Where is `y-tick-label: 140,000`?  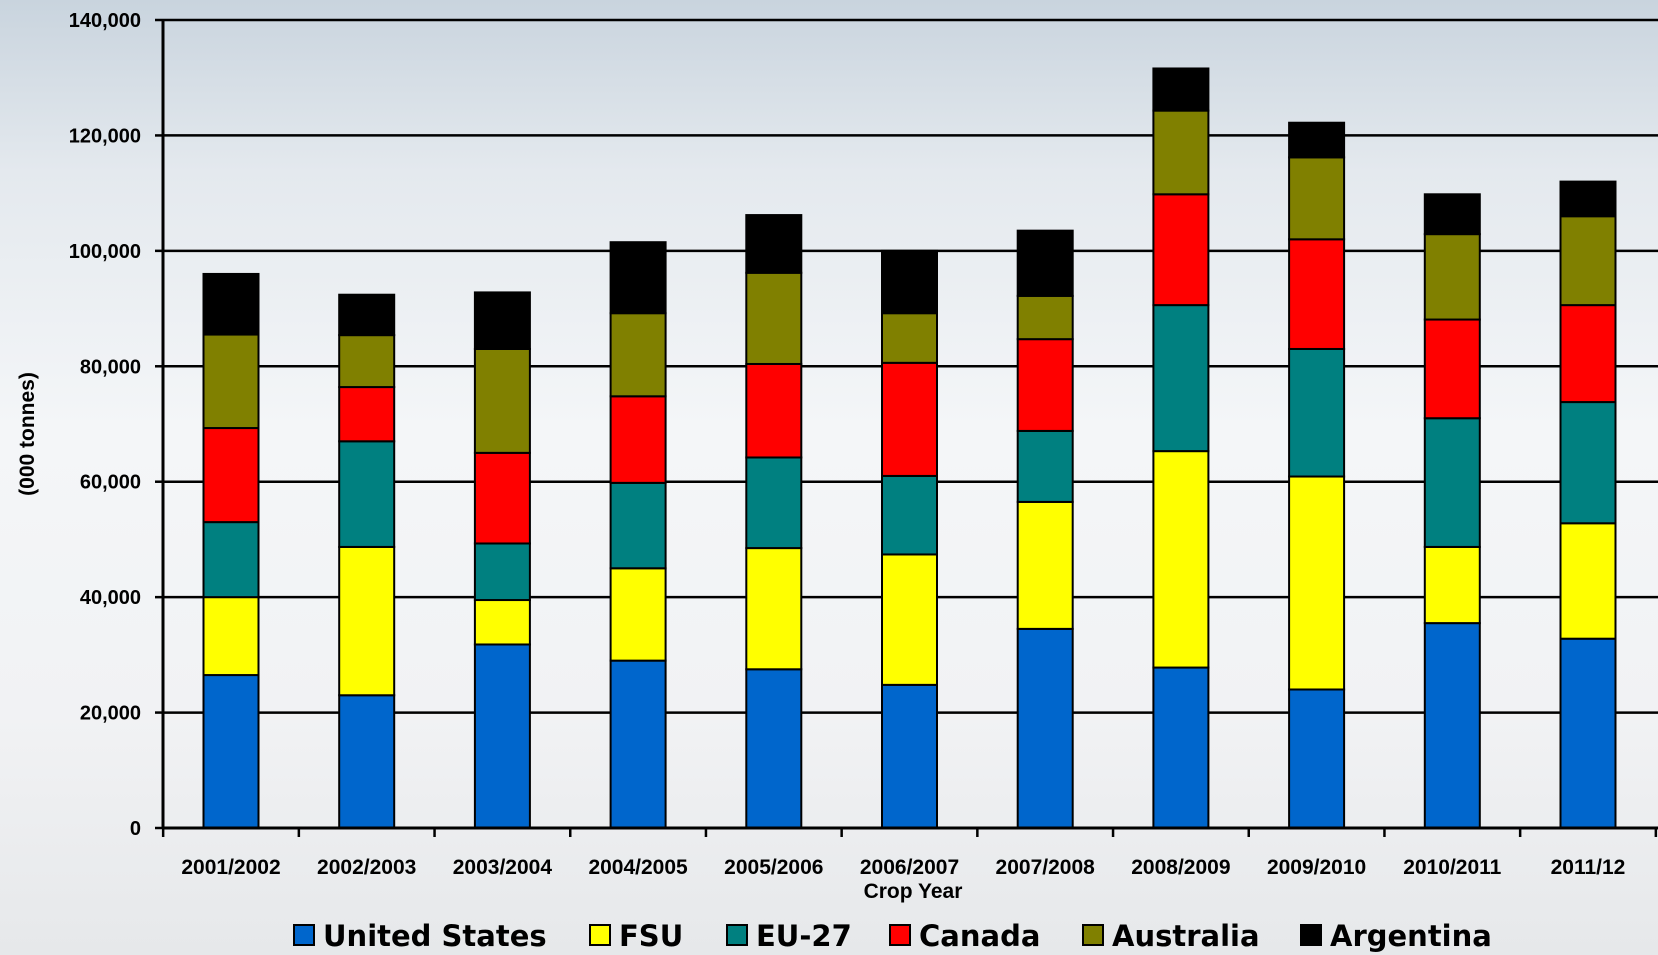
y-tick-label: 140,000 is located at coordinates (105, 21).